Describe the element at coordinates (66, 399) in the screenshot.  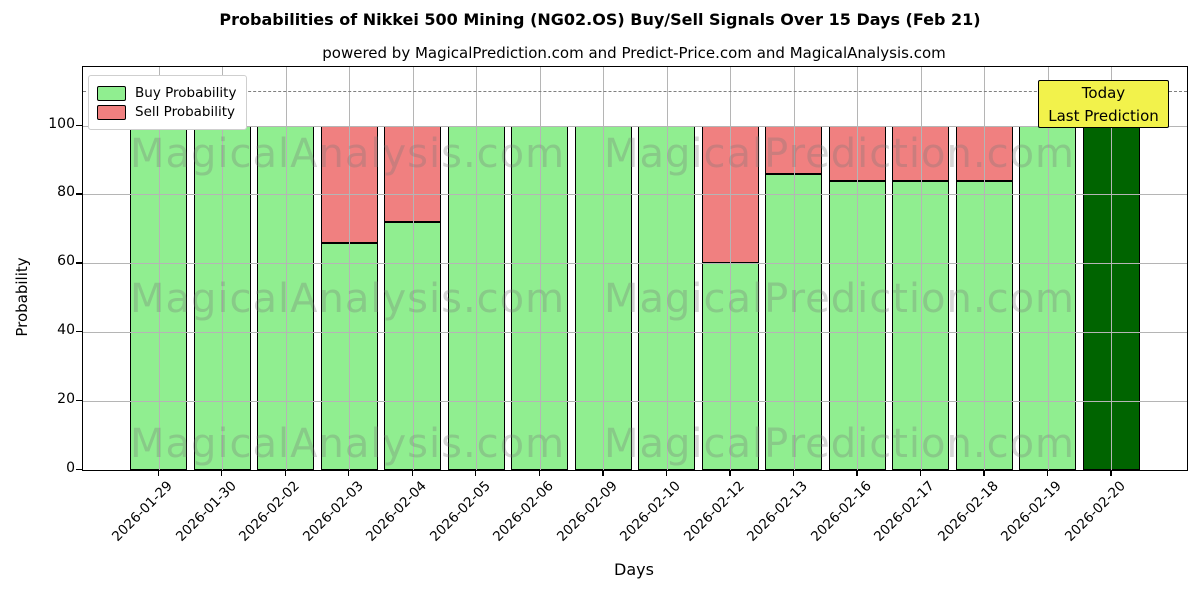
I see `y-tick-label: 20` at that location.